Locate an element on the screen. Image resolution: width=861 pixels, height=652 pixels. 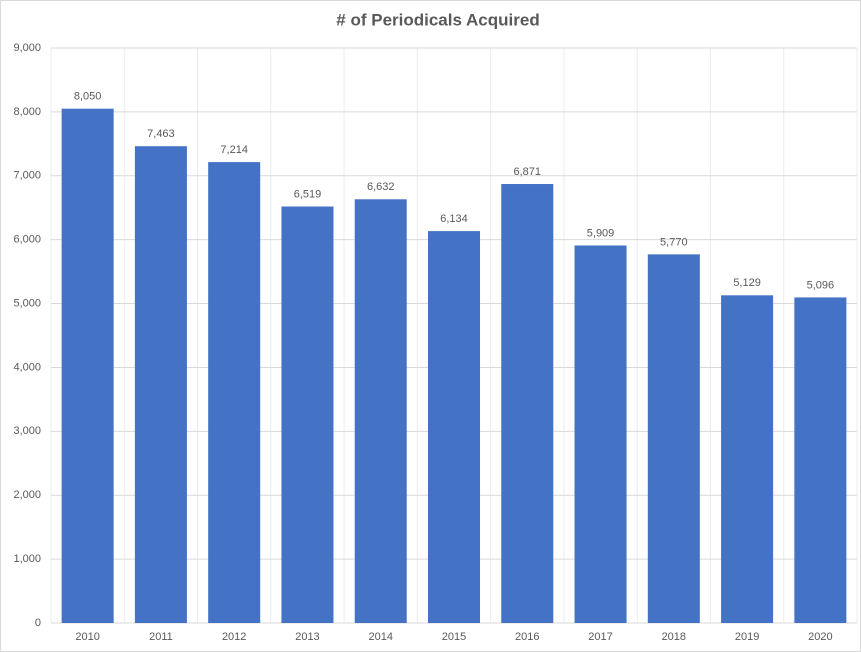
data-label: 7,214 is located at coordinates (234, 150).